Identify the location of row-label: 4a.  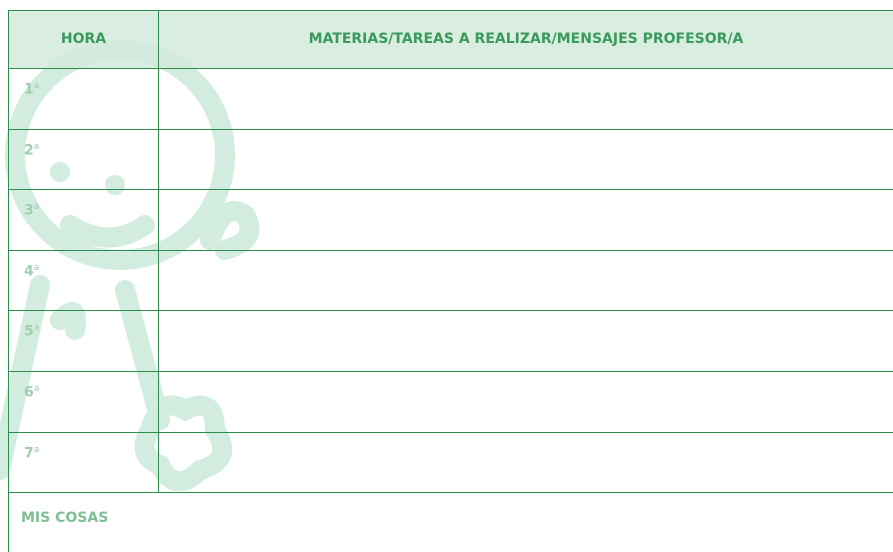
(31, 271).